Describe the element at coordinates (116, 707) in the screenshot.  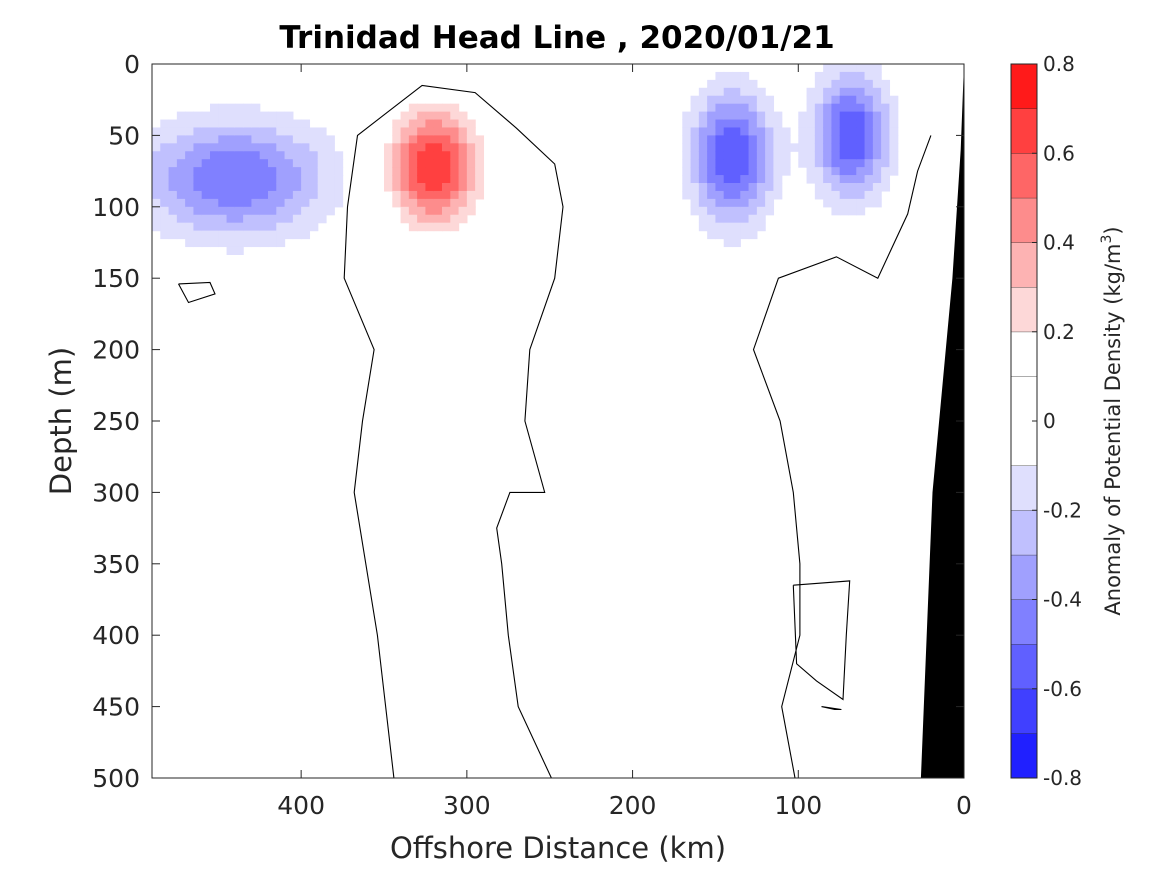
I see `y-tick-label: 450` at that location.